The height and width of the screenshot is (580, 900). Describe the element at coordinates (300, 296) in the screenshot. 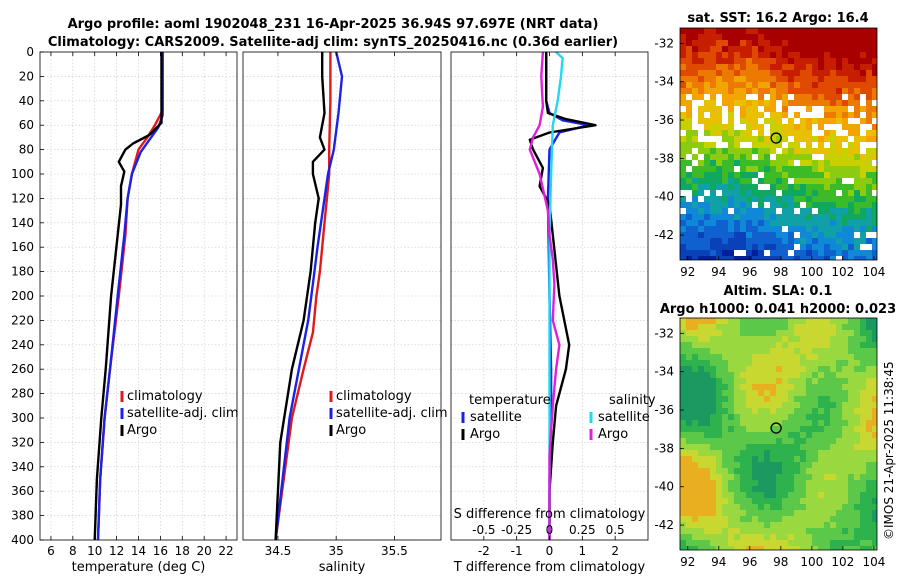

I see `series-argo` at that location.